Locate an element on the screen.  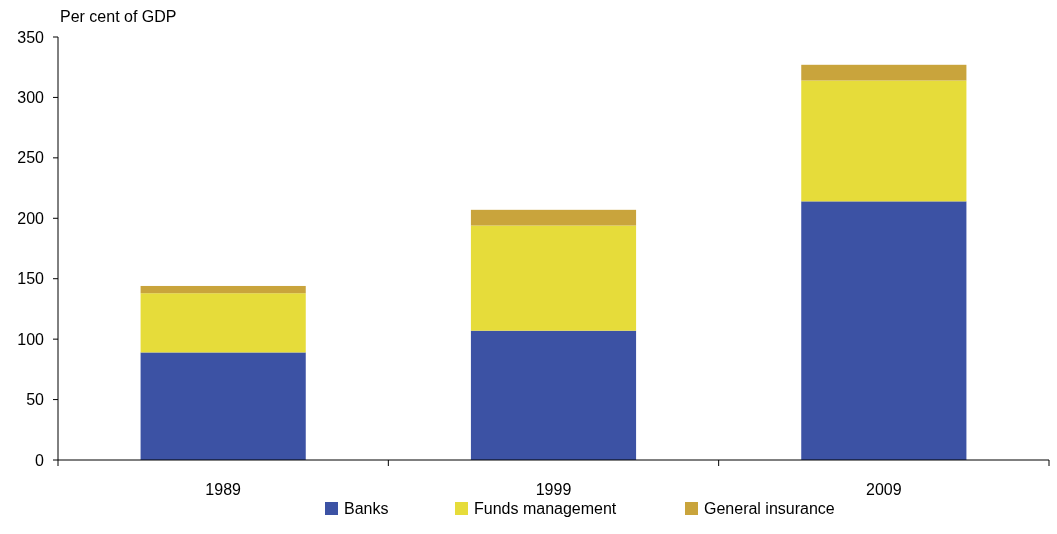
x-tick-label: 1999 is located at coordinates (553, 489).